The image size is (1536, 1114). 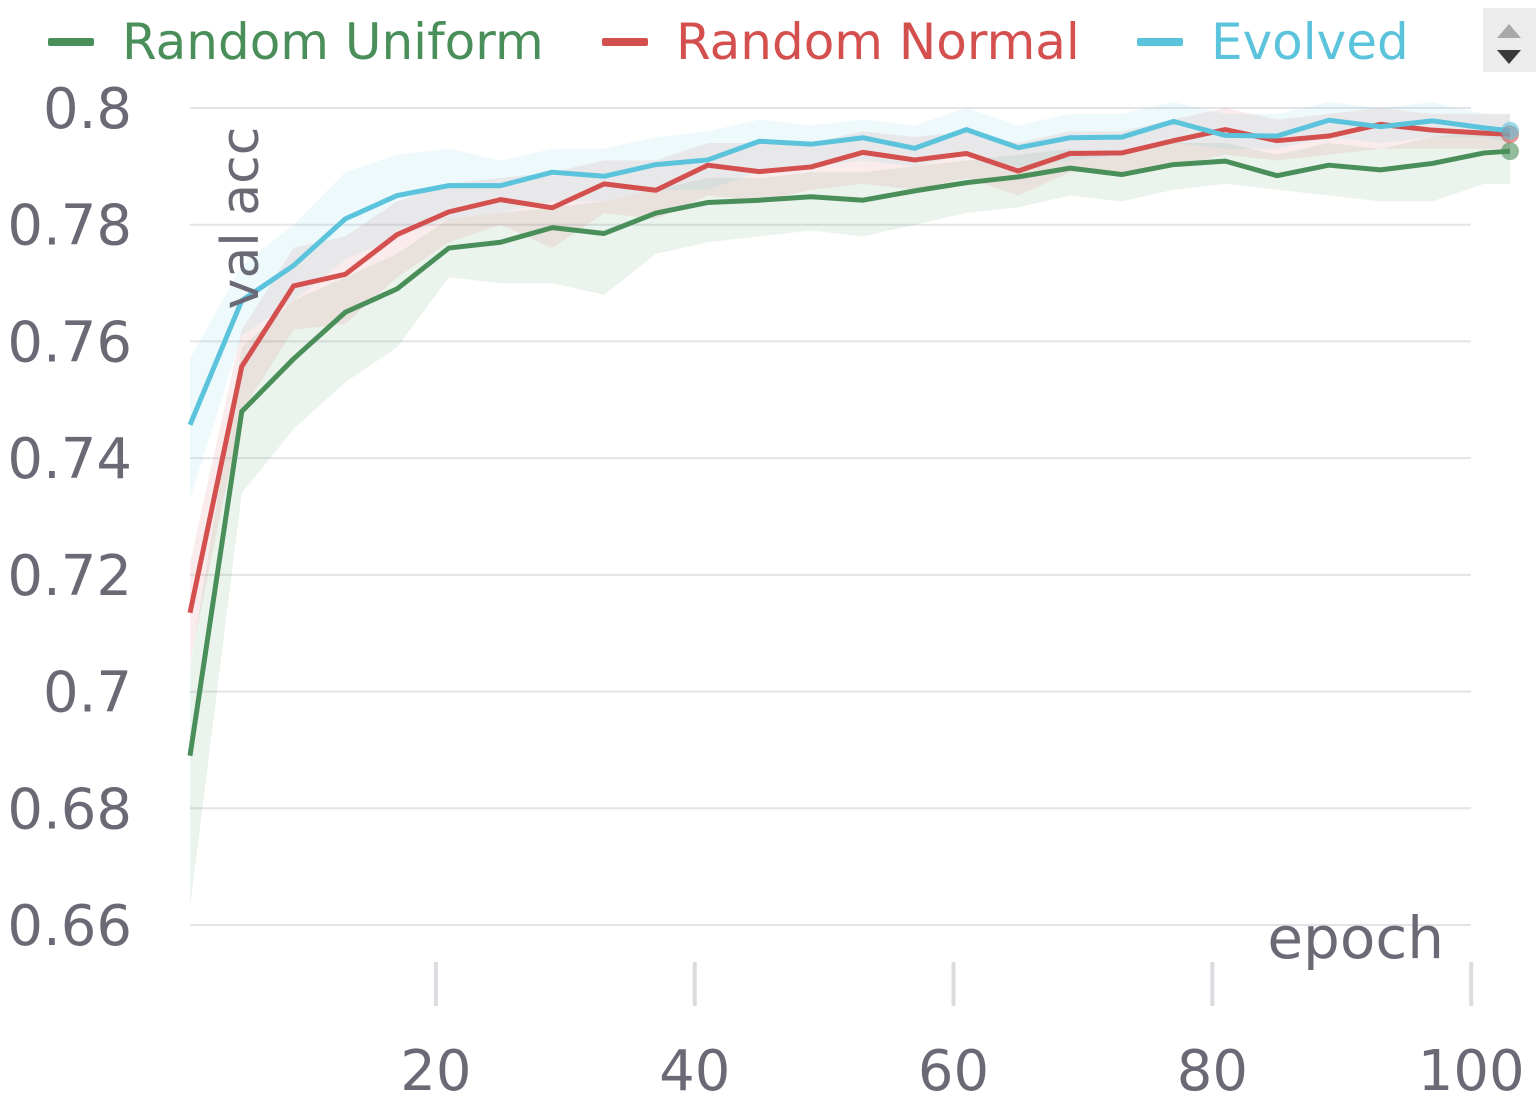 What do you see at coordinates (69, 576) in the screenshot?
I see `y-tick-label: 0.72` at bounding box center [69, 576].